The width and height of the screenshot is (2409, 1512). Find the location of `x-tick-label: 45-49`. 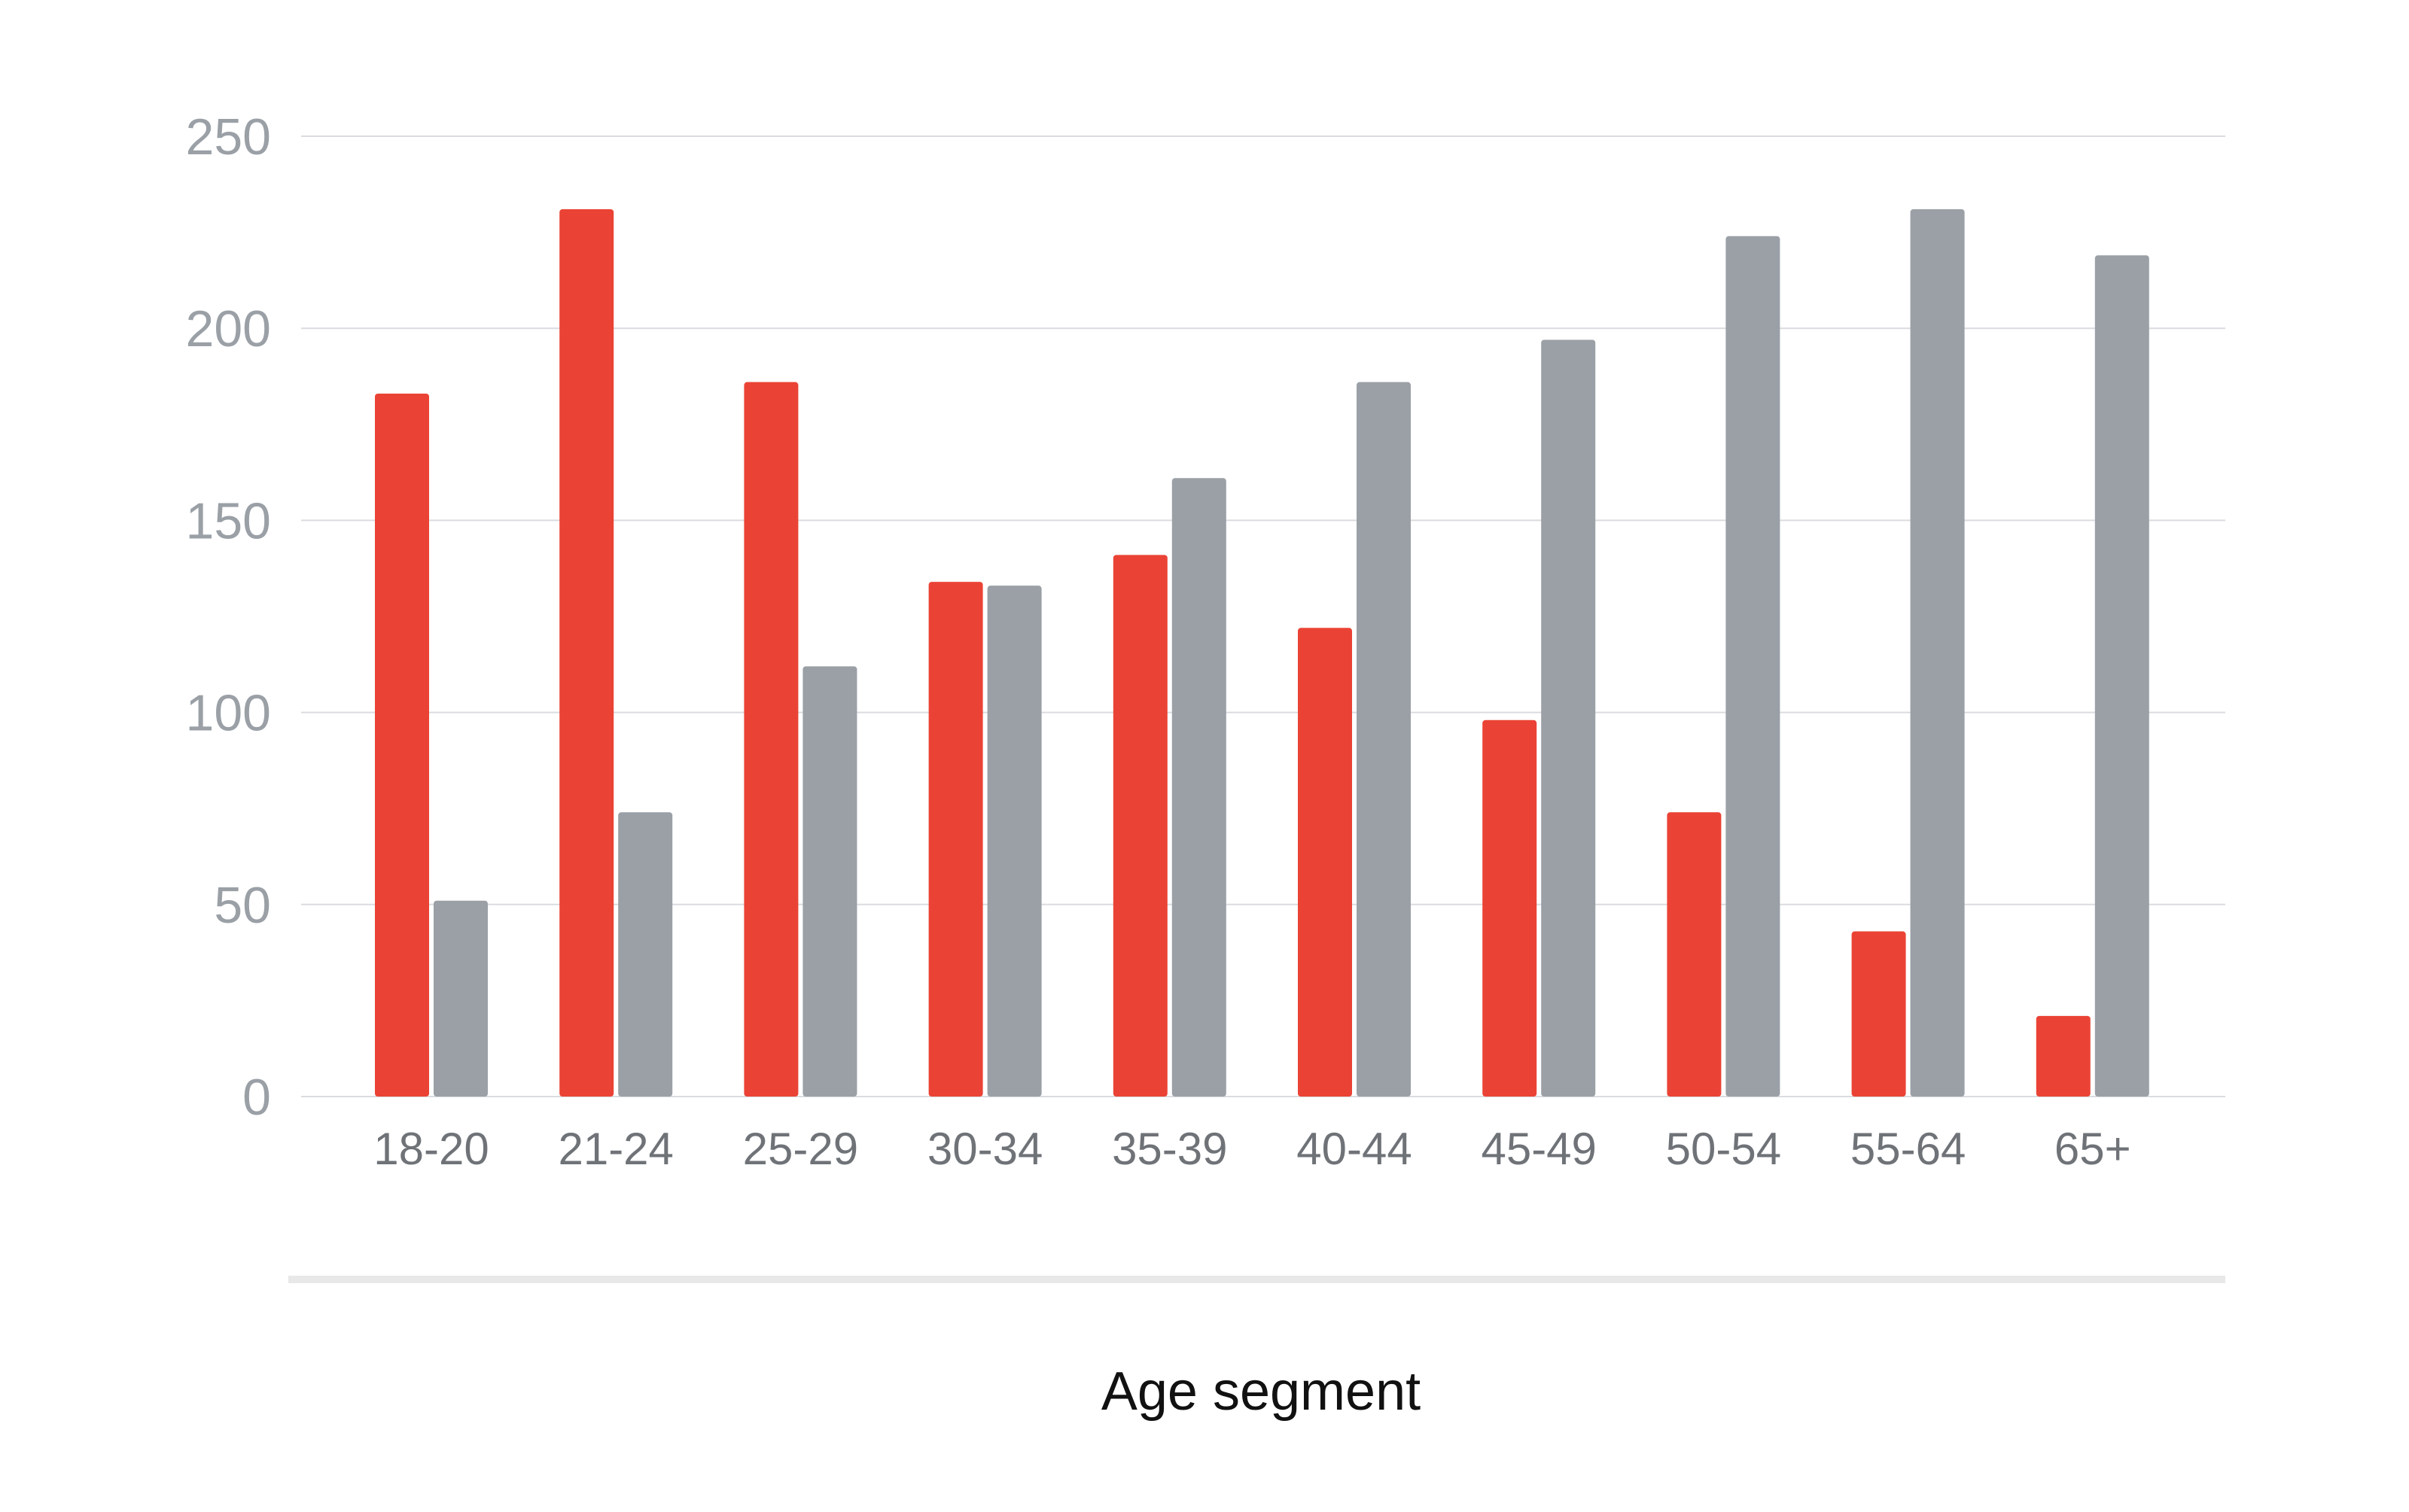

x-tick-label: 45-49 is located at coordinates (1538, 1149).